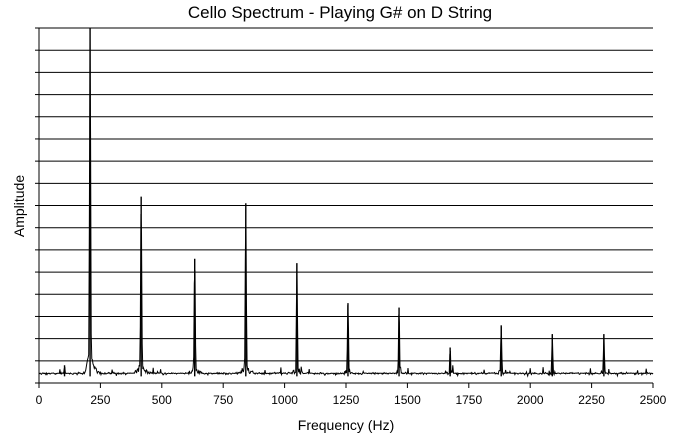 The width and height of the screenshot is (676, 439). What do you see at coordinates (162, 400) in the screenshot?
I see `x-tick-label: 500` at bounding box center [162, 400].